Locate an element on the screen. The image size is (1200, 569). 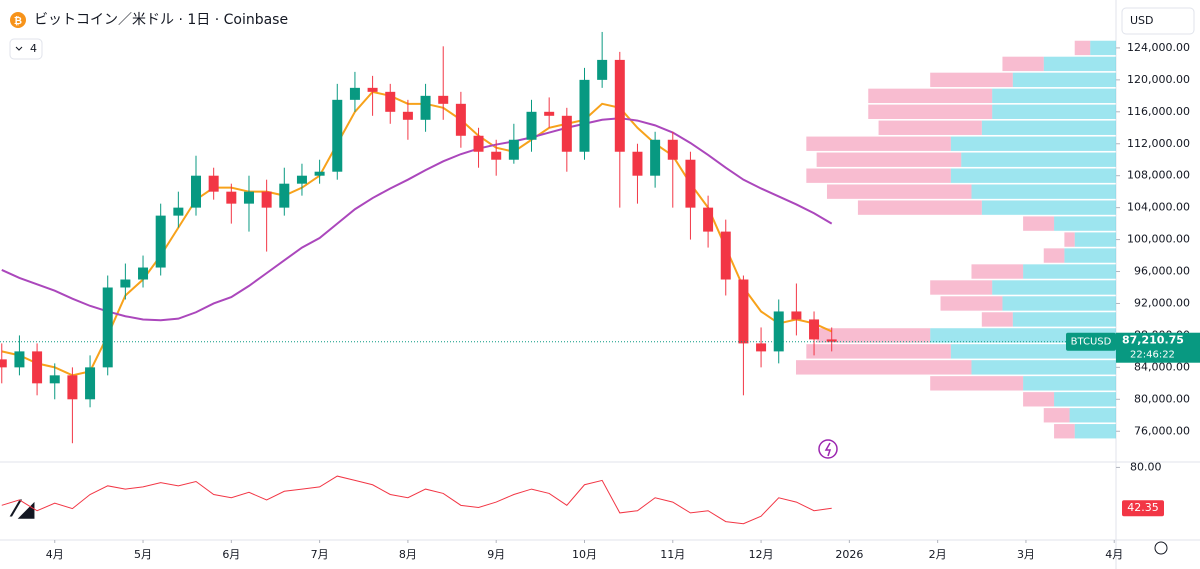
btc-icon-glyph: ₿ is located at coordinates (18, 21).